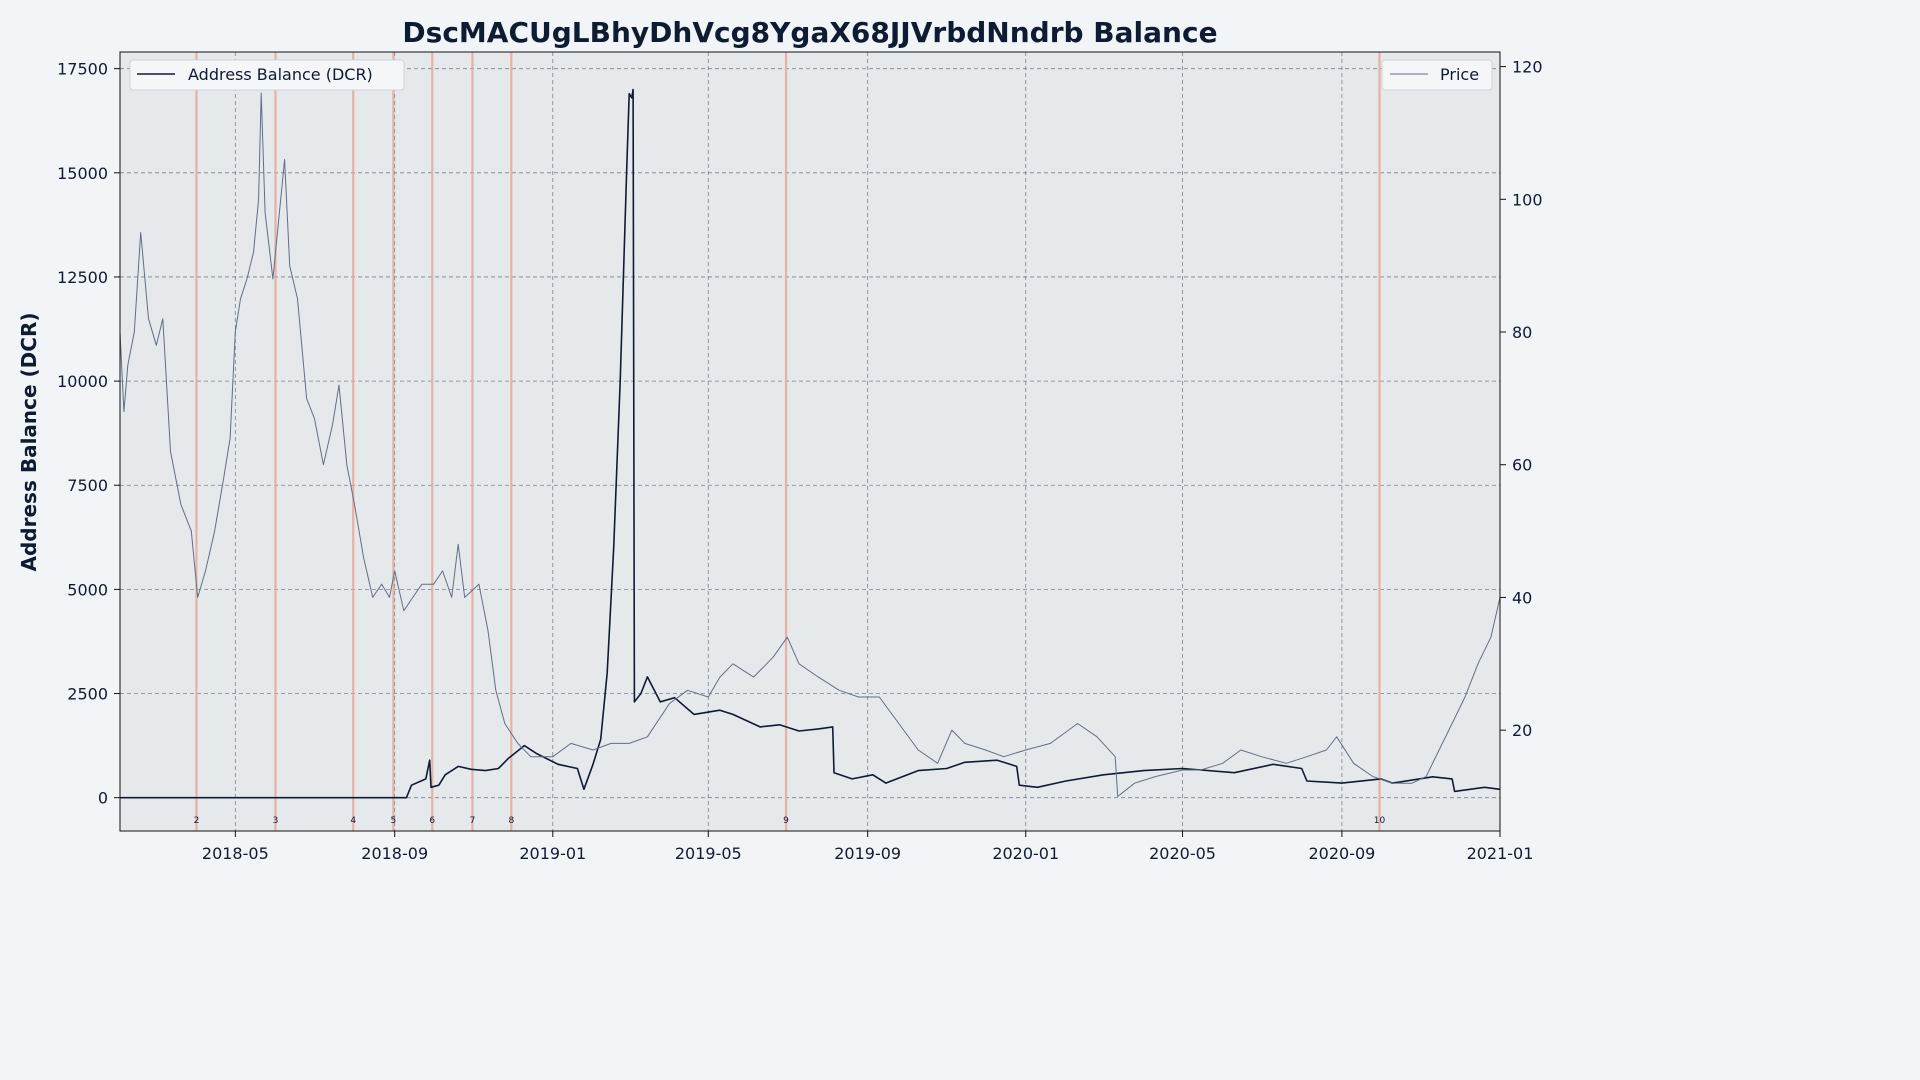 The height and width of the screenshot is (1080, 1920). I want to click on y2-tick-label: 60, so click(1522, 465).